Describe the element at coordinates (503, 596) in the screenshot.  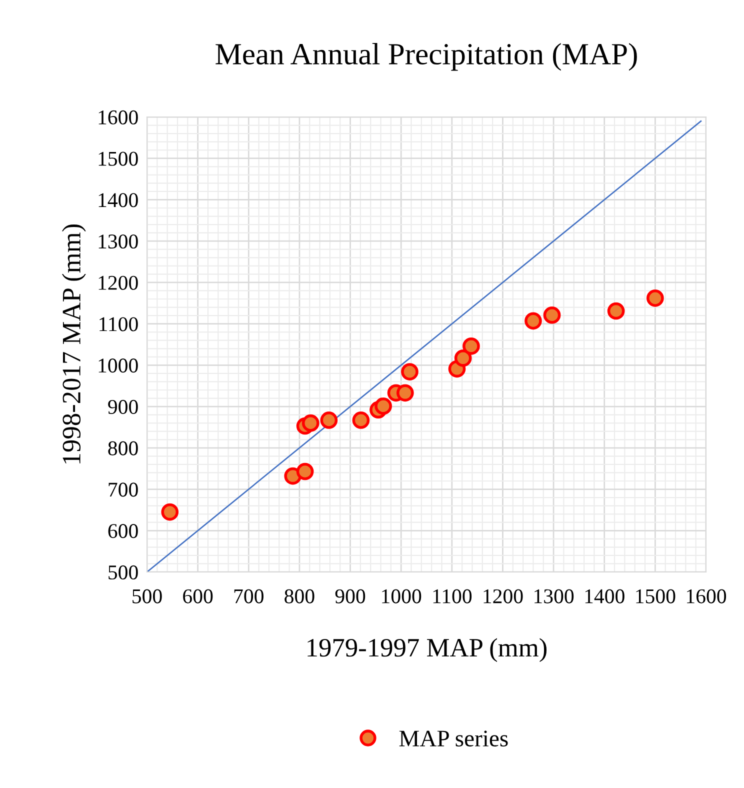
I see `x-tick-label: 1200` at that location.